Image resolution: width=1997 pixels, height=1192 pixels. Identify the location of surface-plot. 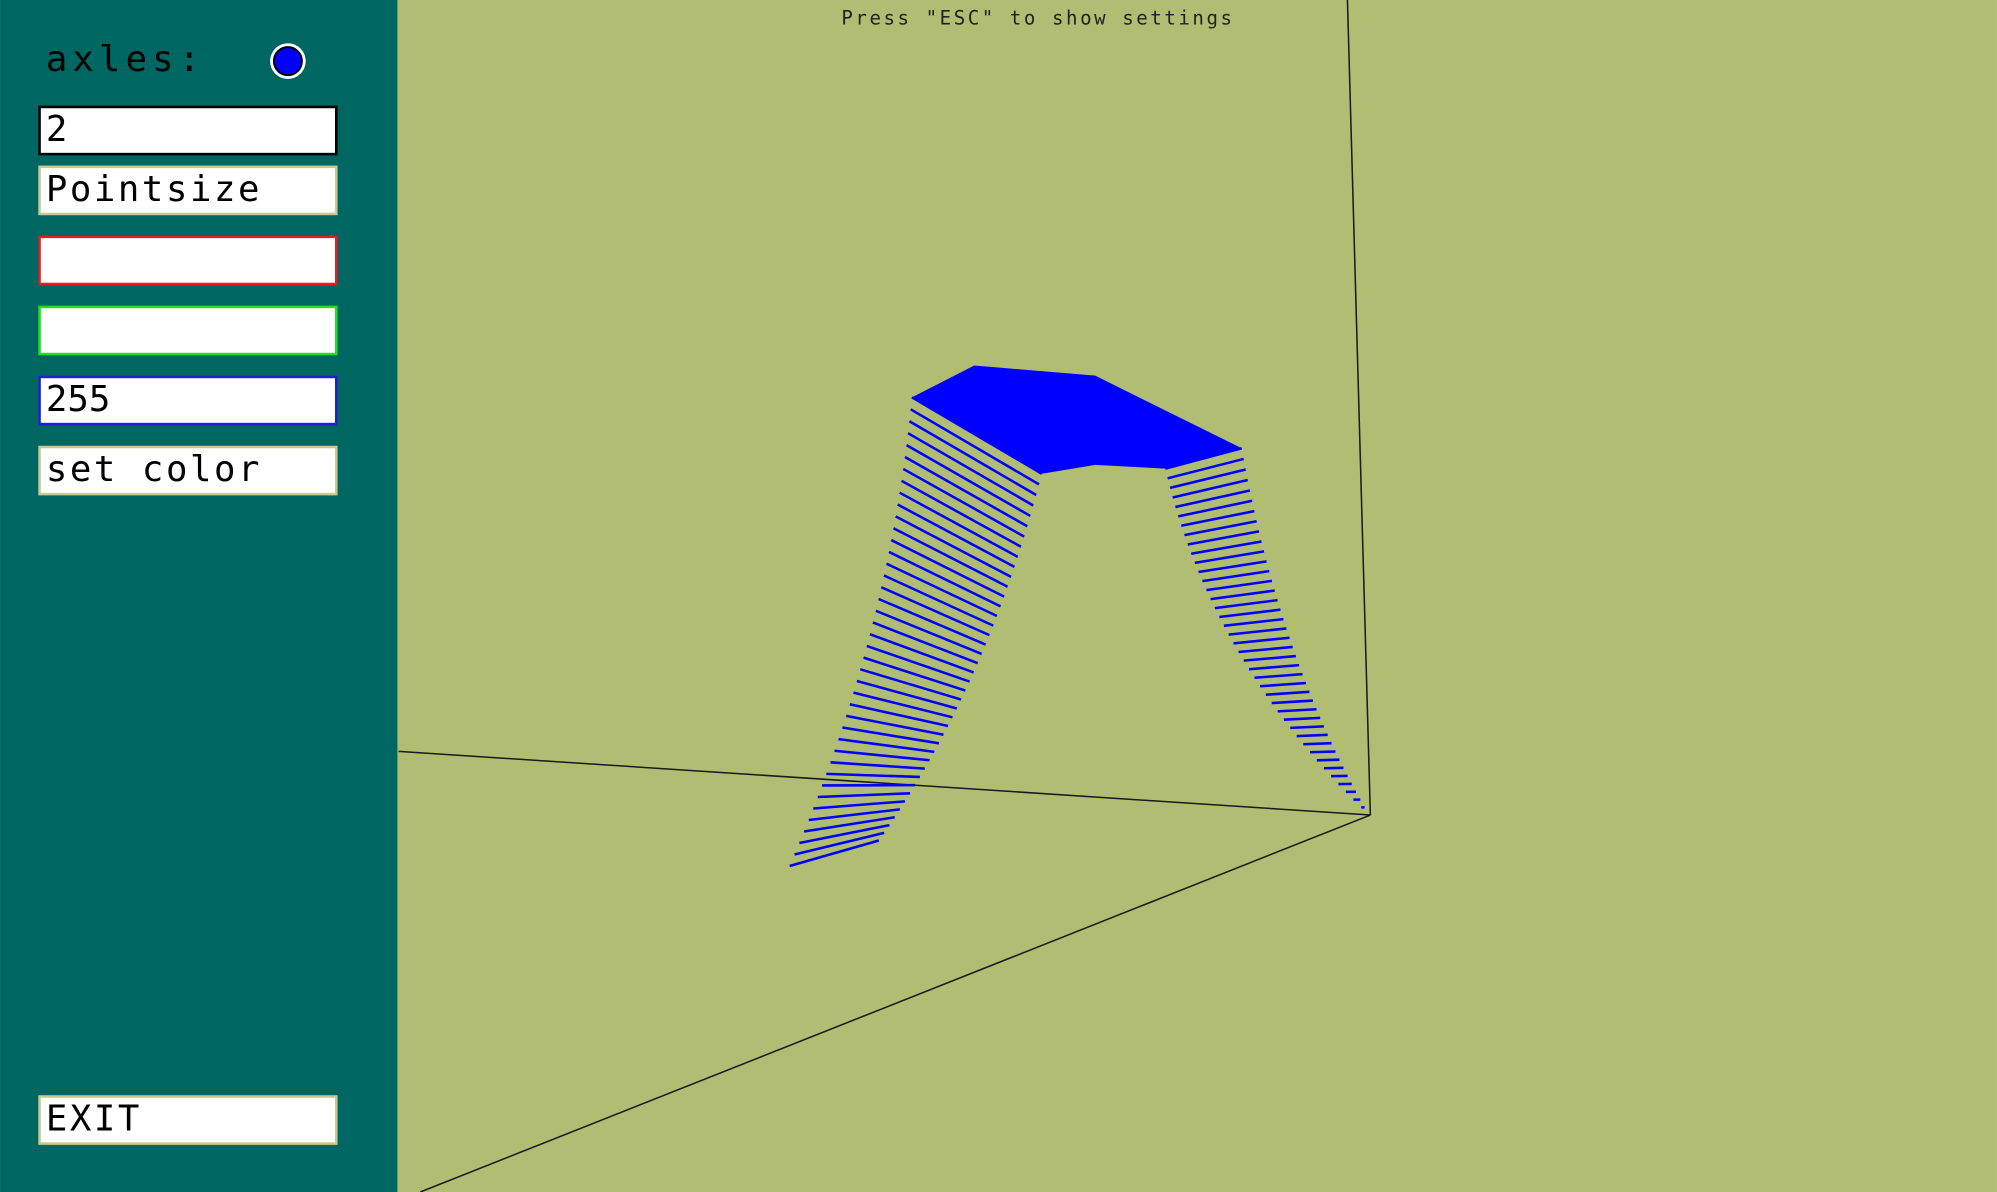
(1077, 616).